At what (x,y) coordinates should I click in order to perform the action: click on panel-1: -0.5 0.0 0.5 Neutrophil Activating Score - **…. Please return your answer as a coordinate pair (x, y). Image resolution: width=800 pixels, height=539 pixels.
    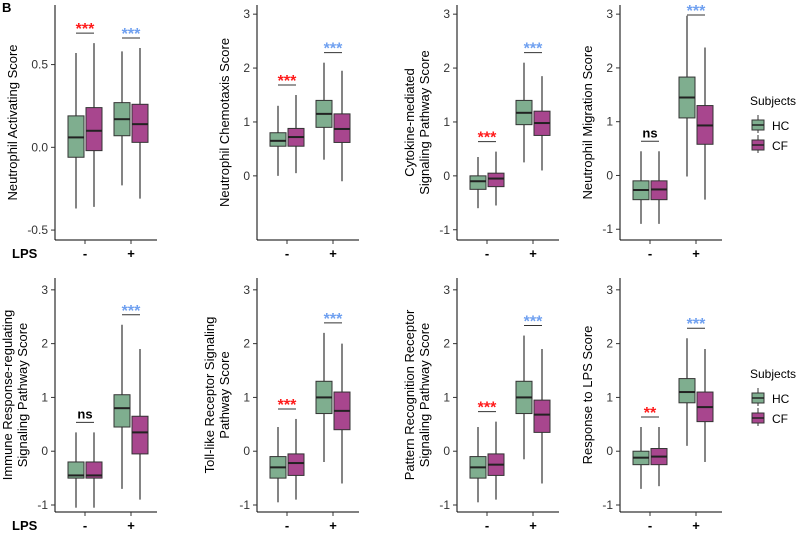
    Looking at the image, I should click on (81, 133).